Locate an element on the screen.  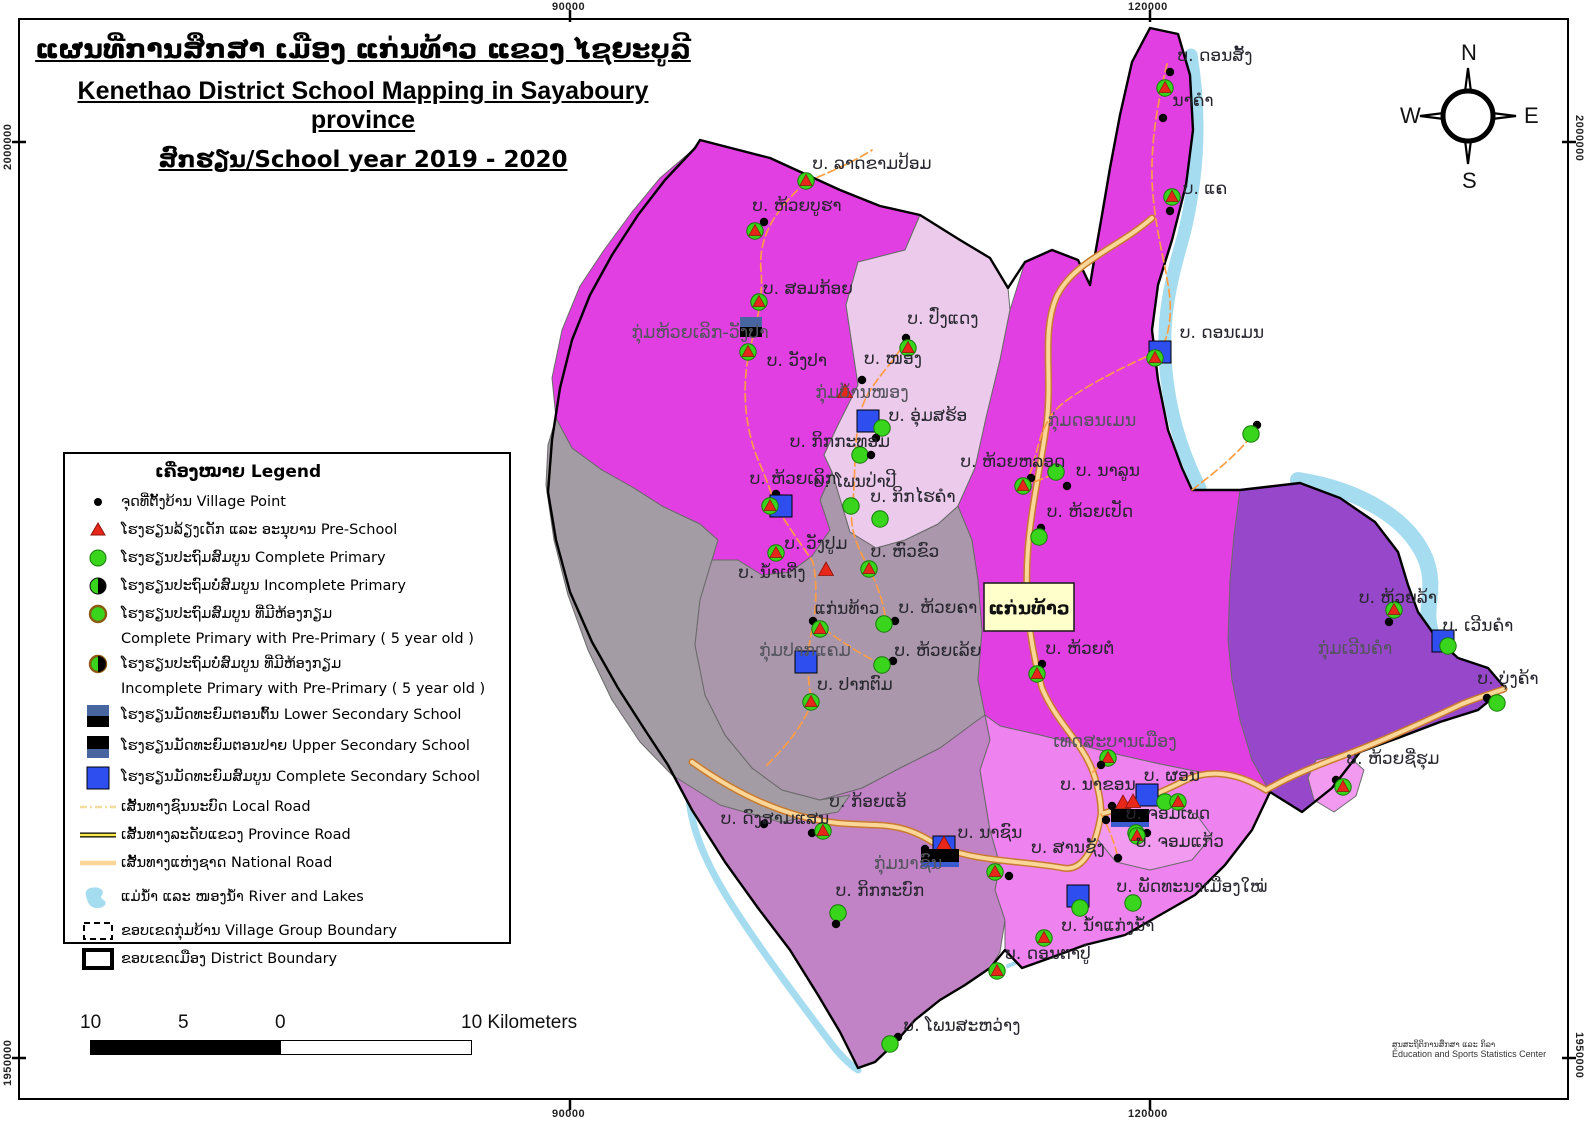
district-boundary-icon is located at coordinates (98, 959).